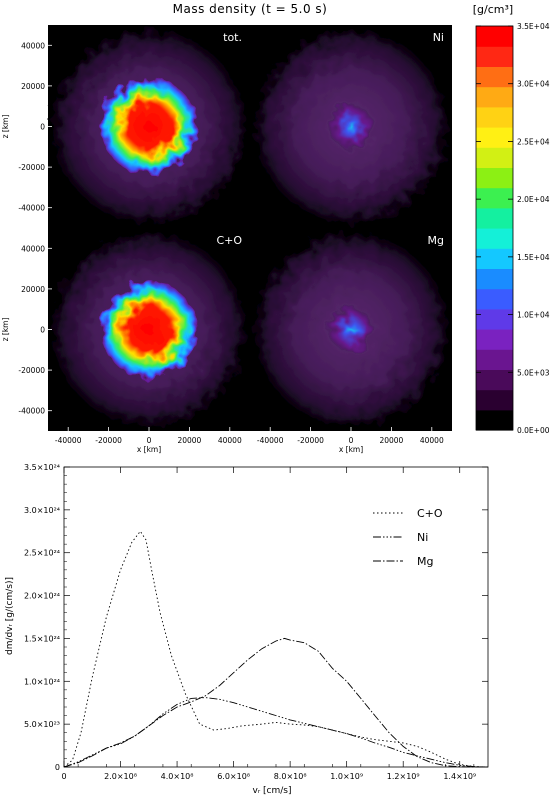  Describe the element at coordinates (438, 37) in the screenshot. I see `panel-label: Ni` at that location.